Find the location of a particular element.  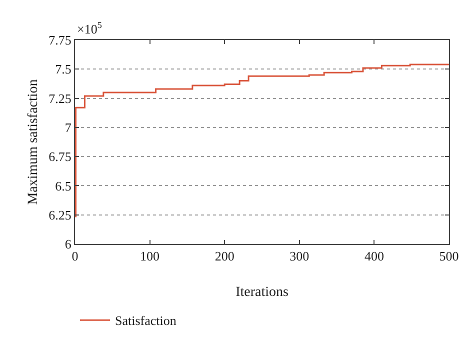

y-tick-label: 7.25 is located at coordinates (60, 98).